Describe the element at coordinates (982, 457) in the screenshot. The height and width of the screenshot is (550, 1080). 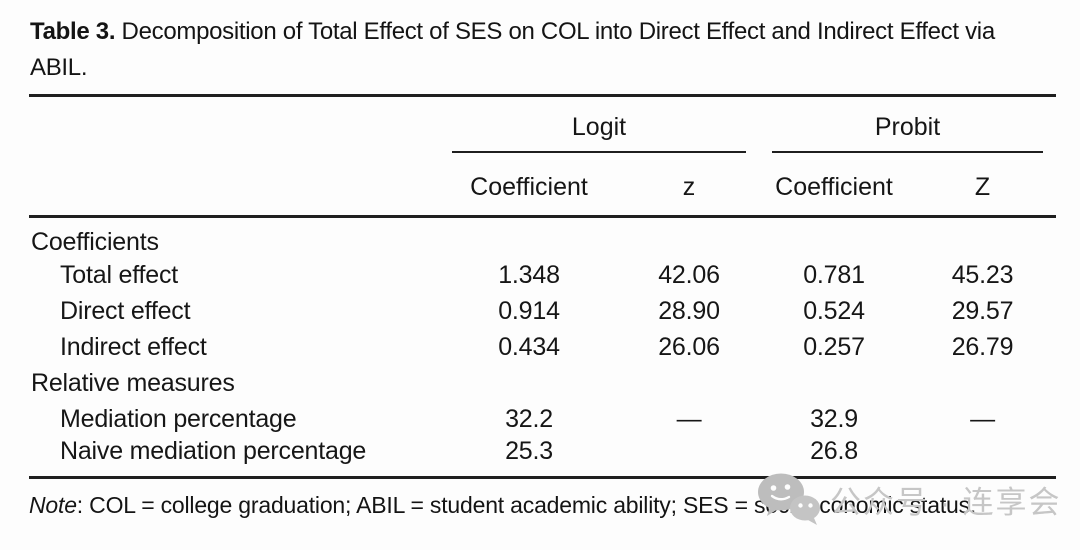
I see `cell-probit-z` at that location.